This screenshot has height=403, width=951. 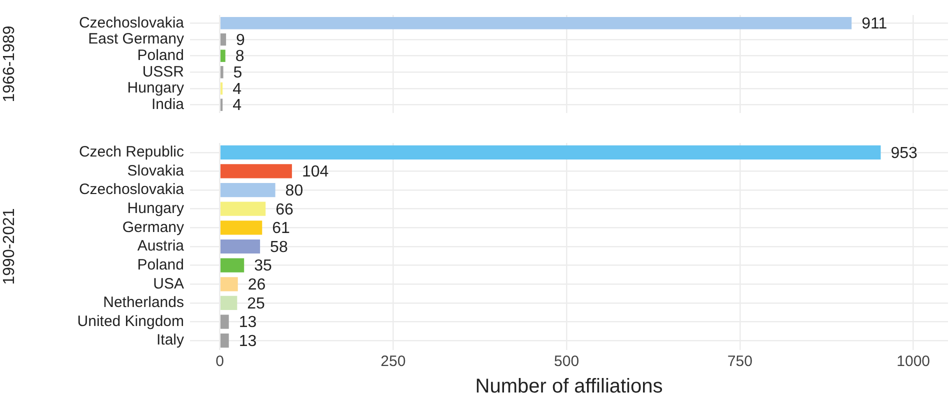 What do you see at coordinates (315, 172) in the screenshot?
I see `data-label: 104` at bounding box center [315, 172].